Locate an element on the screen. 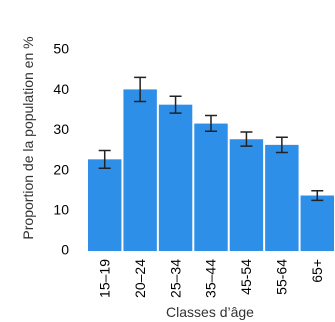 Image resolution: width=335 pixels, height=322 pixels. y-axis-title: Proportion de la population en % is located at coordinates (28, 137).